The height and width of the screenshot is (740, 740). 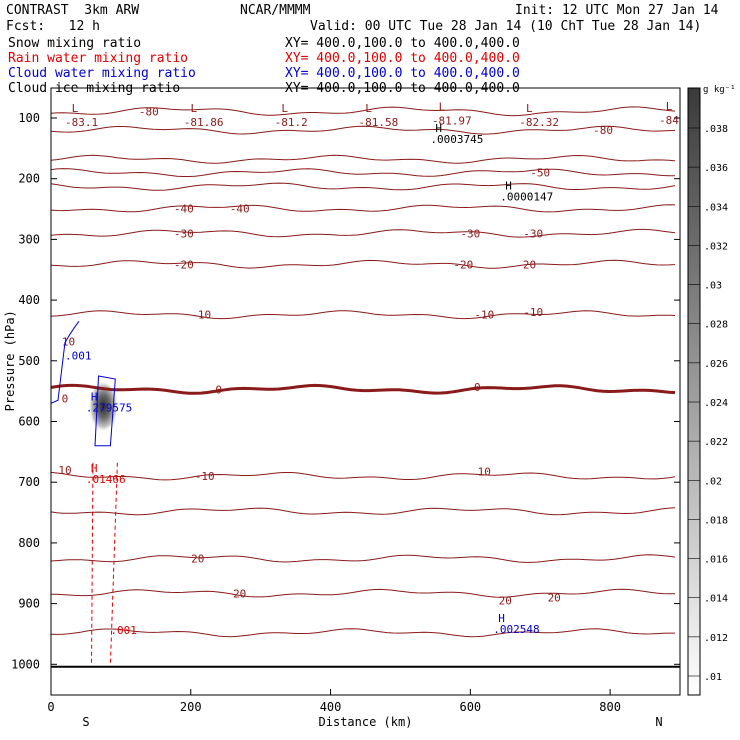 What do you see at coordinates (366, 722) in the screenshot?
I see `x-axis-label: Distance (km)` at bounding box center [366, 722].